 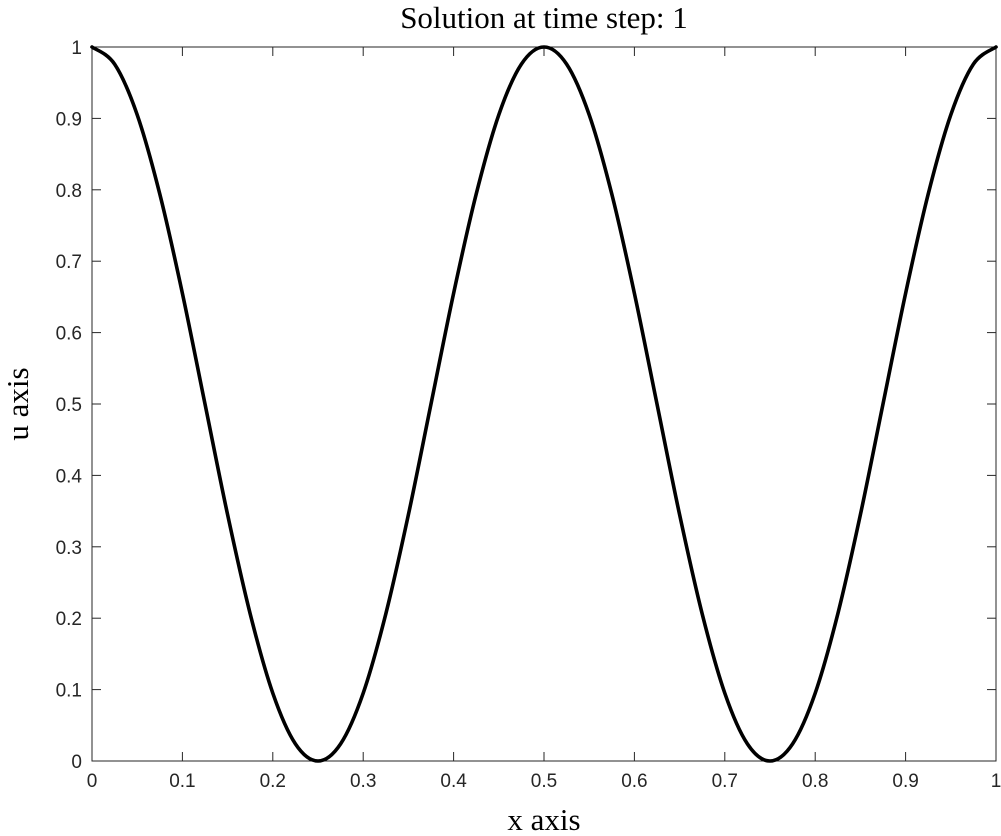 I want to click on x-tick-label: 0.5, so click(x=544, y=781).